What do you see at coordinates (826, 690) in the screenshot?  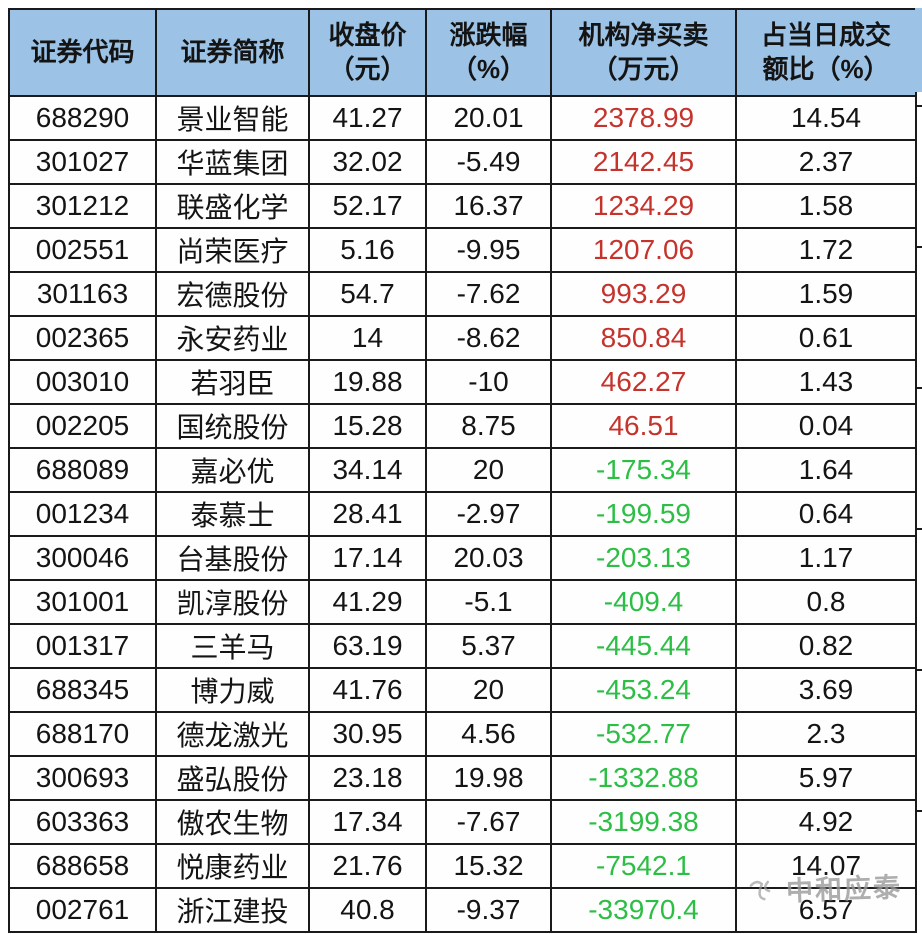 I see `cell-turnover-ratio: 3.69` at bounding box center [826, 690].